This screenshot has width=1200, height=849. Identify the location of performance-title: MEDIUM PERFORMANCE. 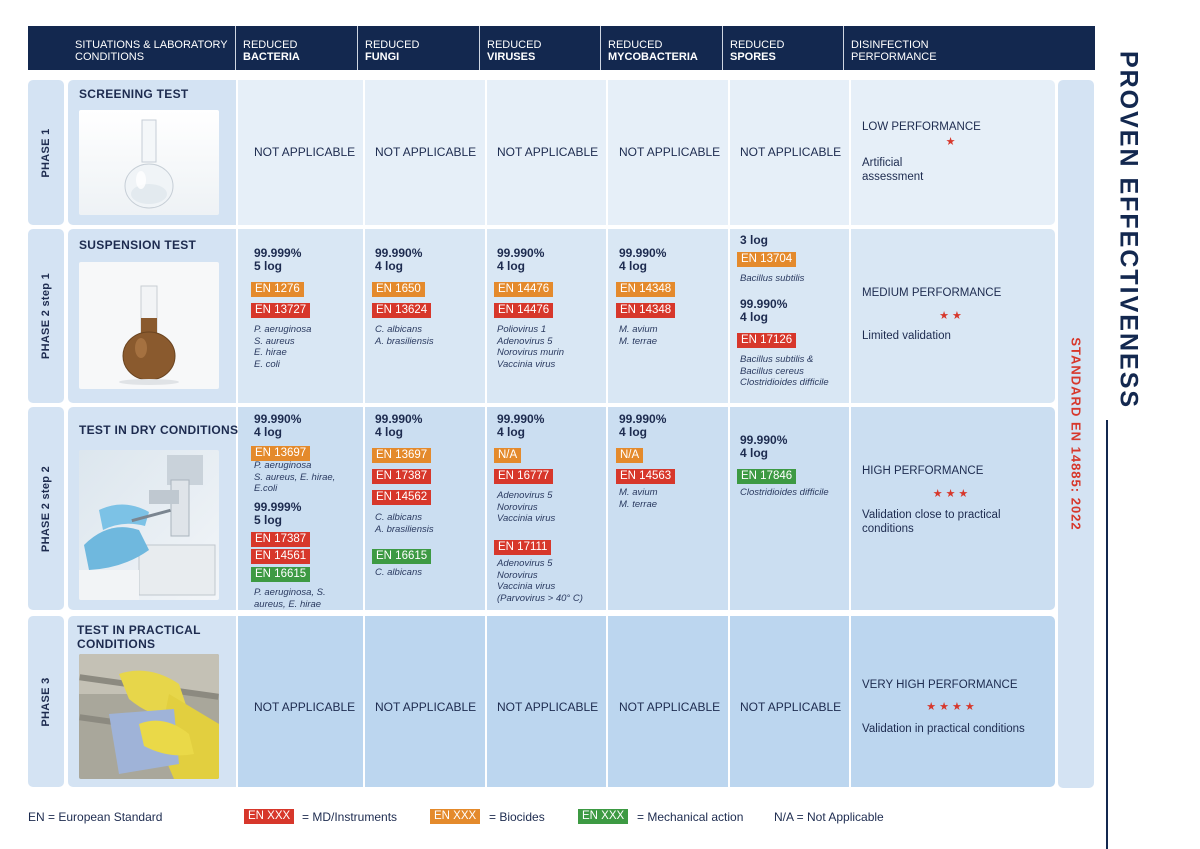
(932, 293).